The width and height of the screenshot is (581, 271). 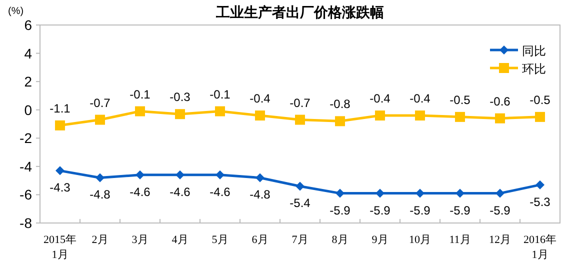 What do you see at coordinates (540, 247) in the screenshot?
I see `x-tick-label: 2016年 1月` at bounding box center [540, 247].